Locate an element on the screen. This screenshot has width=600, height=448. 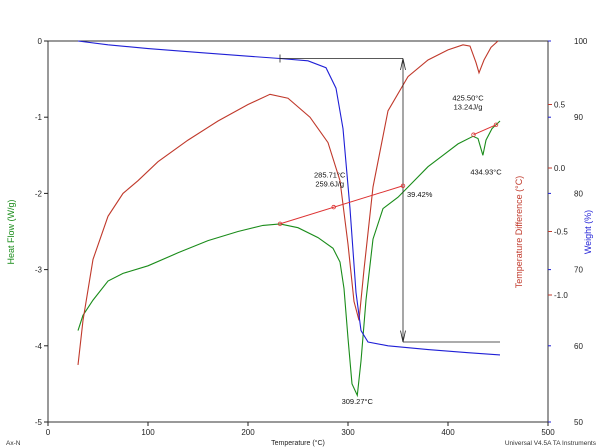
weight-tick-label: 80 is located at coordinates (578, 193).